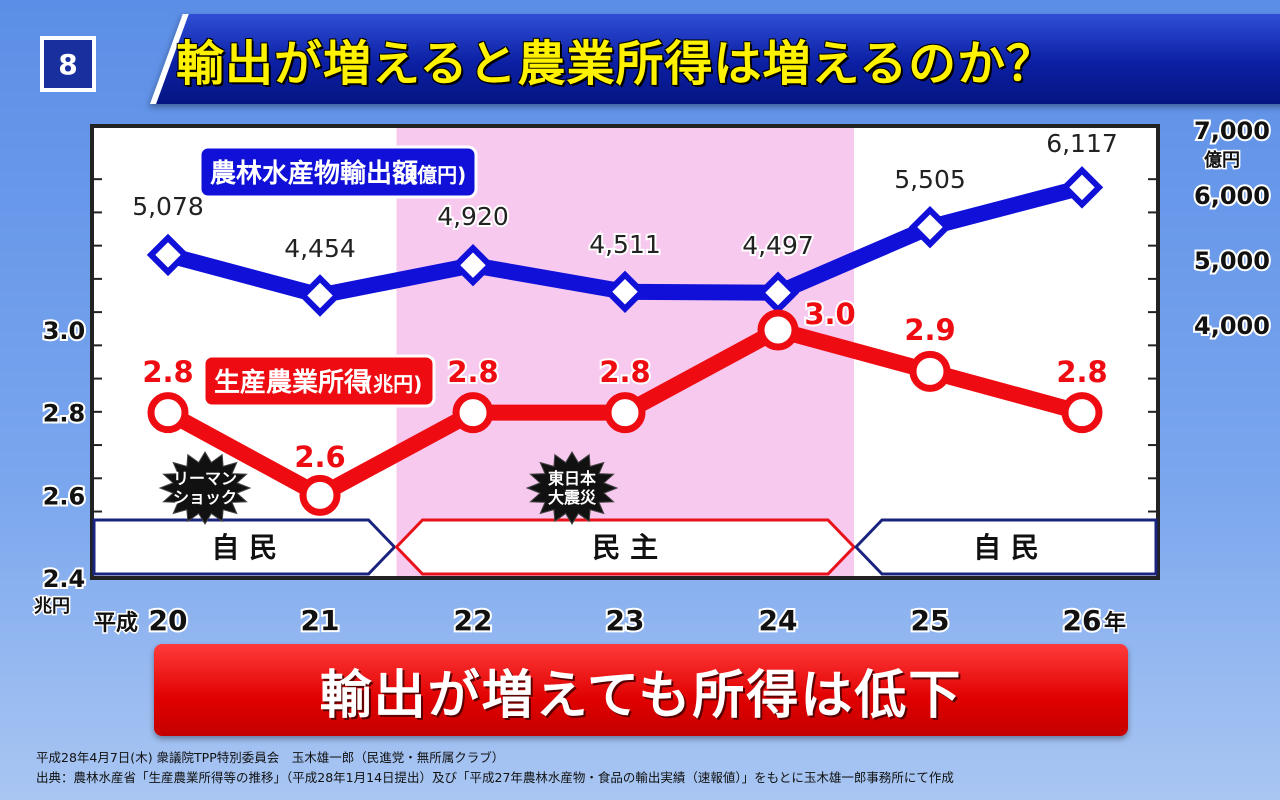  Describe the element at coordinates (572, 478) in the screenshot. I see `event-annotation-text: 東日本` at that location.